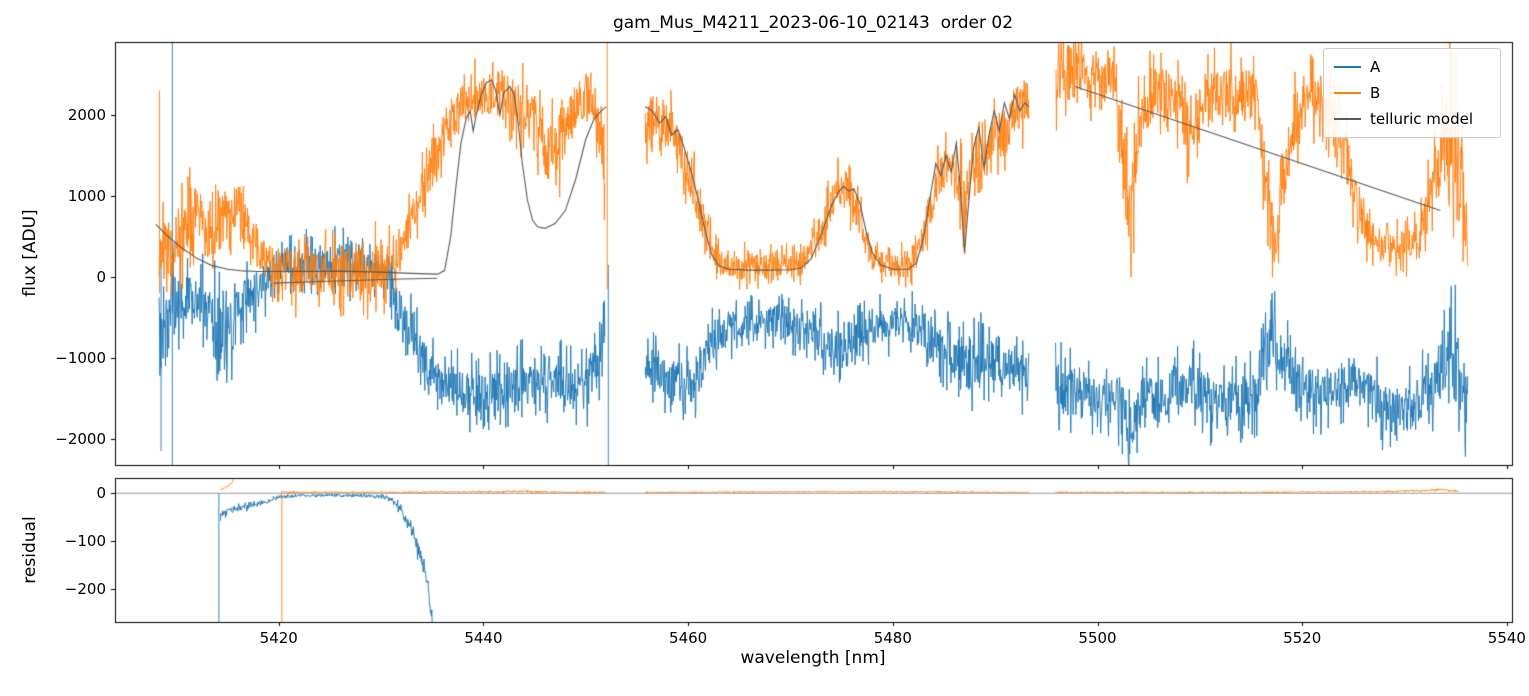 Image resolution: width=1529 pixels, height=696 pixels. Describe the element at coordinates (1412, 67) in the screenshot. I see `legend-entry-a: A` at that location.